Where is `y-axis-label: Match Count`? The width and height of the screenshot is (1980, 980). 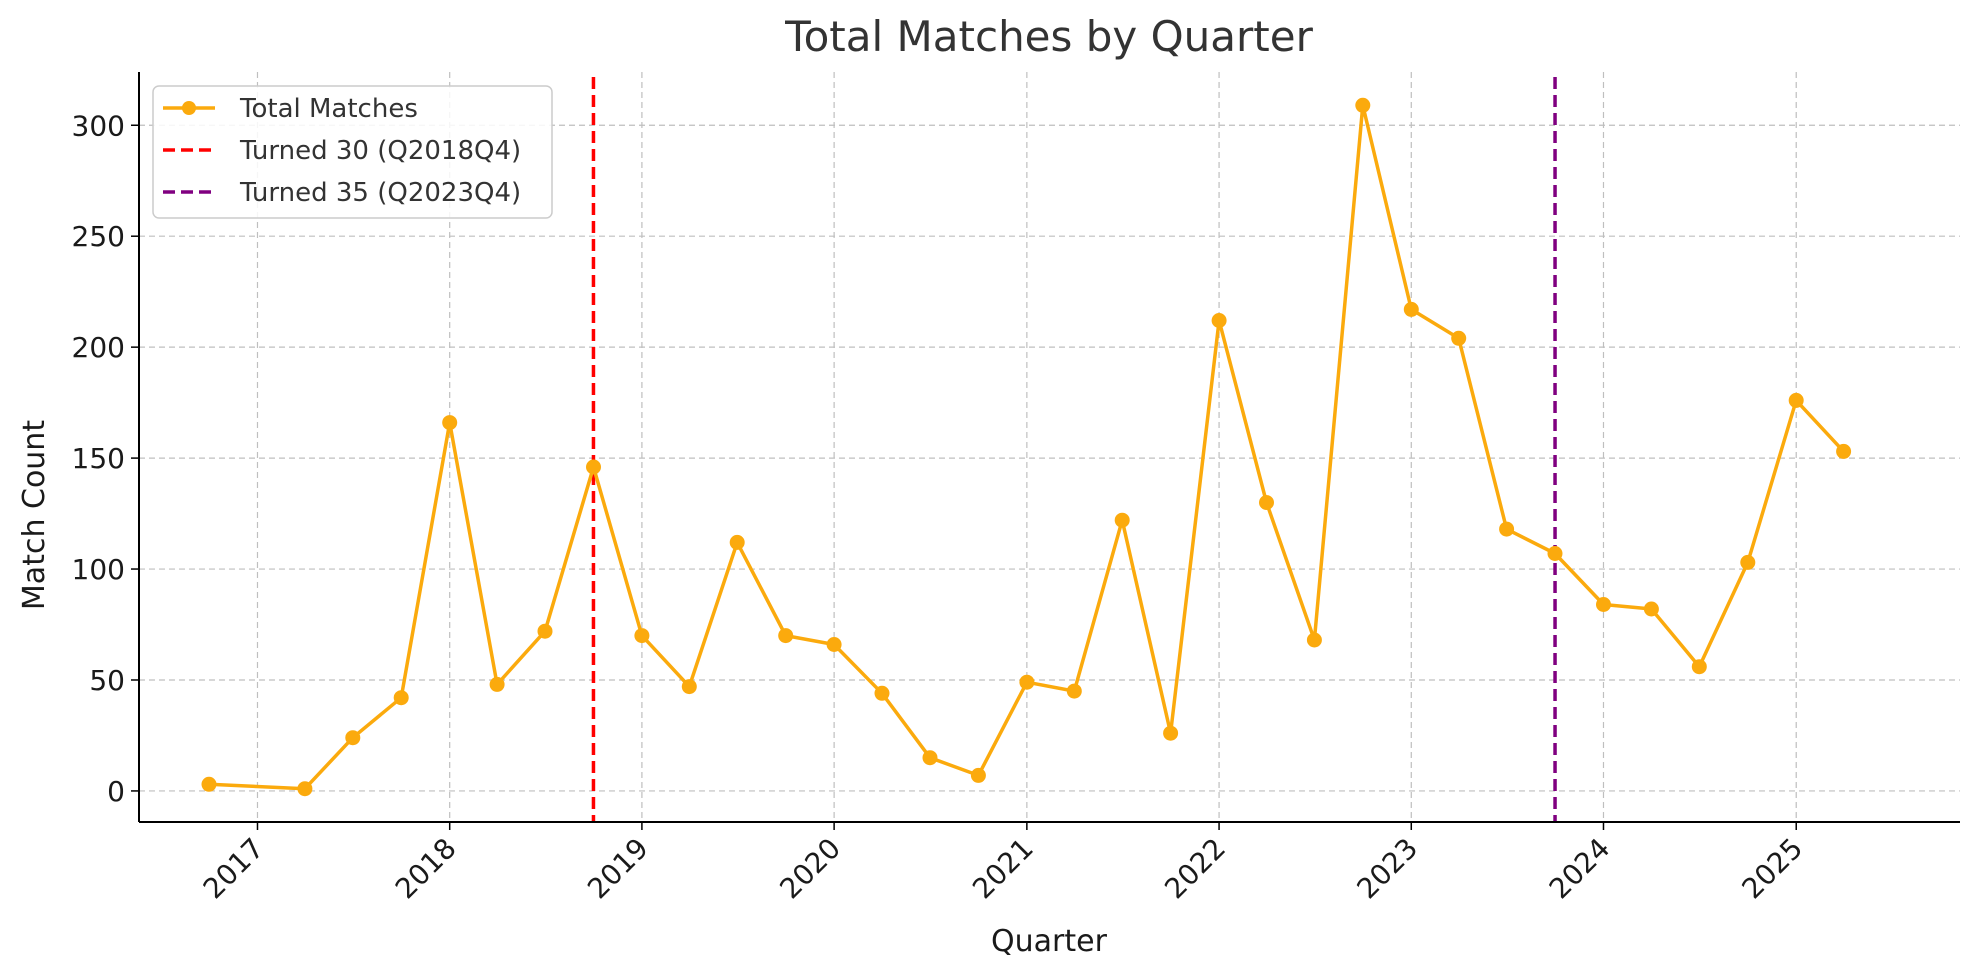 y-axis-label: Match Count is located at coordinates (34, 515).